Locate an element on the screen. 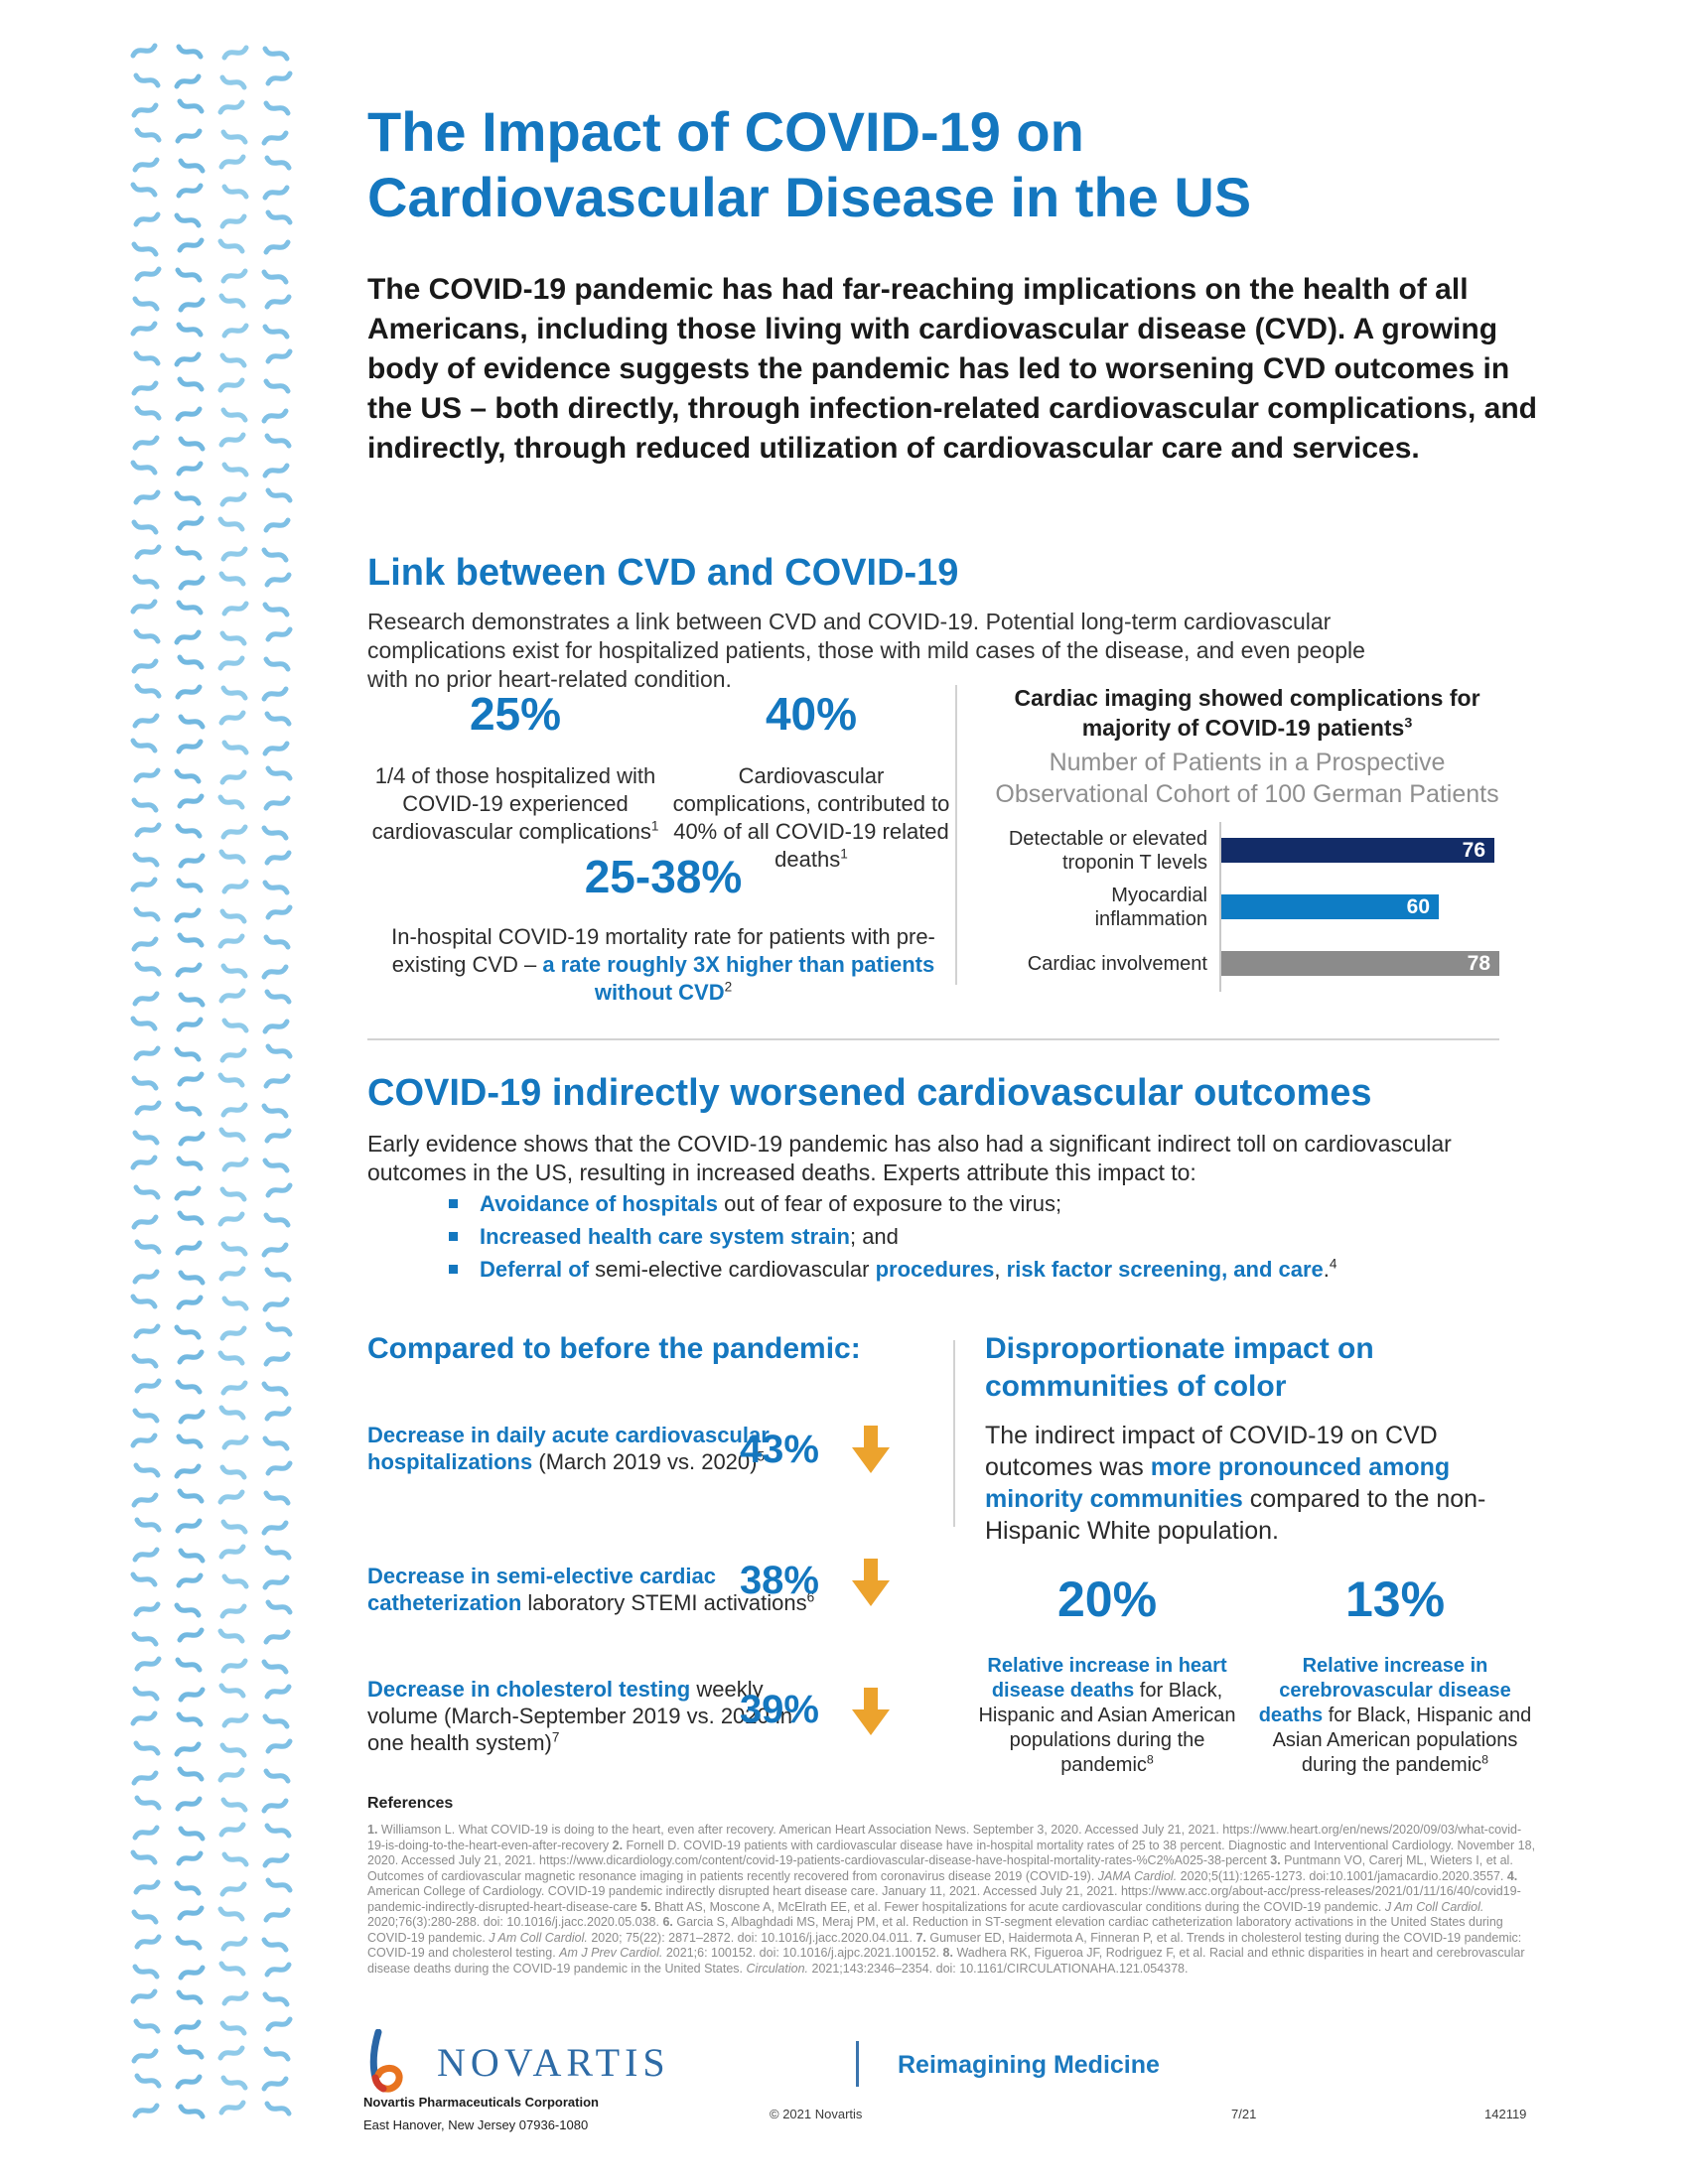 Image resolution: width=1688 pixels, height=2184 pixels. bar-label: Myocardial inflammation is located at coordinates (1150, 907).